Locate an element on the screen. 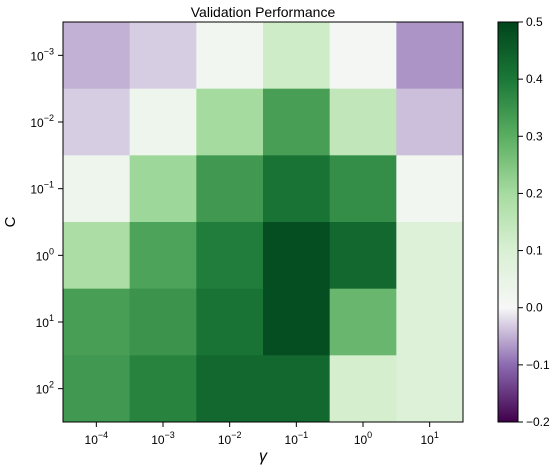 This screenshot has width=550, height=468. y-tick-label: 10¹ is located at coordinates (45, 321).